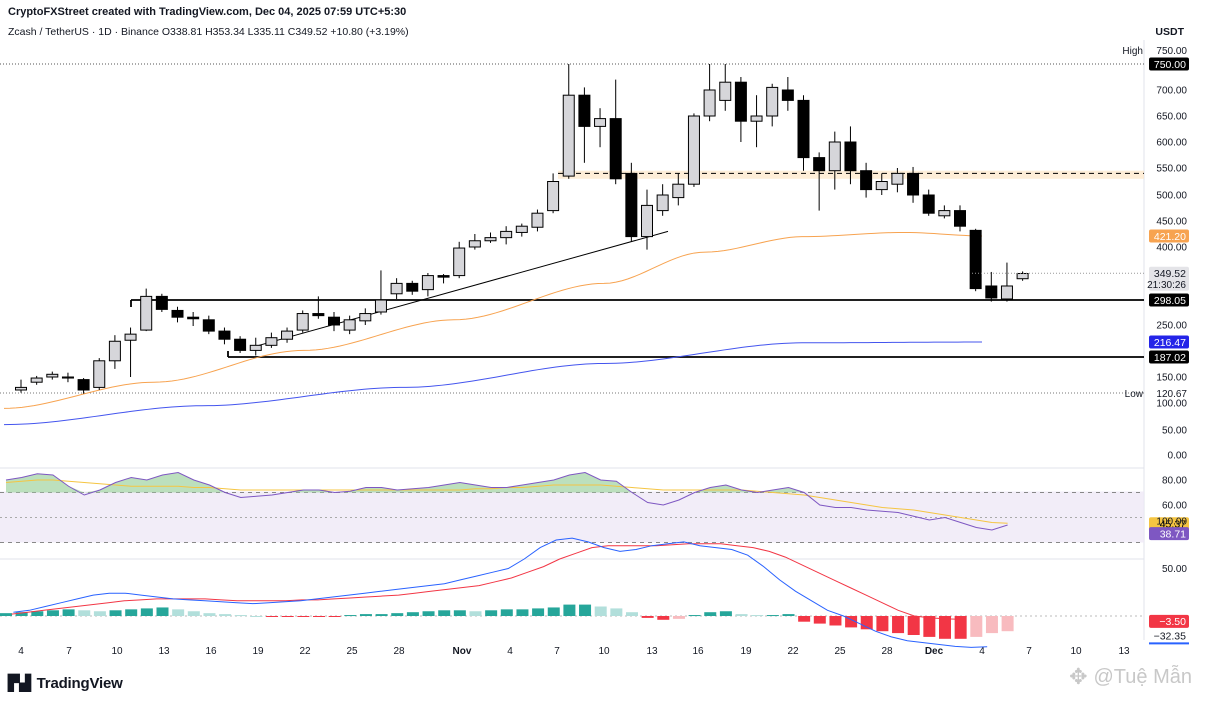 The height and width of the screenshot is (702, 1206). I want to click on tradingview-logo: ▛▟ TradingView, so click(65, 683).